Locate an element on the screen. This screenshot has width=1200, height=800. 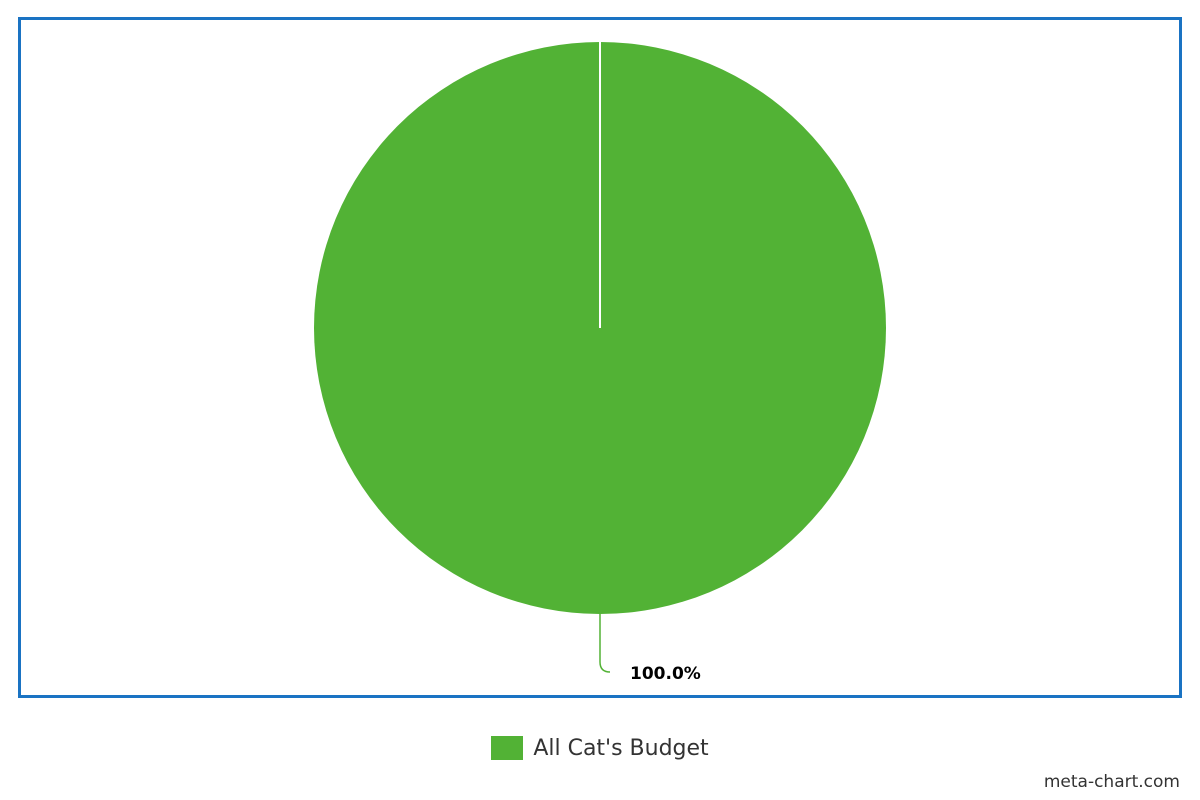
pie-data-labels: 100.0% is located at coordinates (650, 649).